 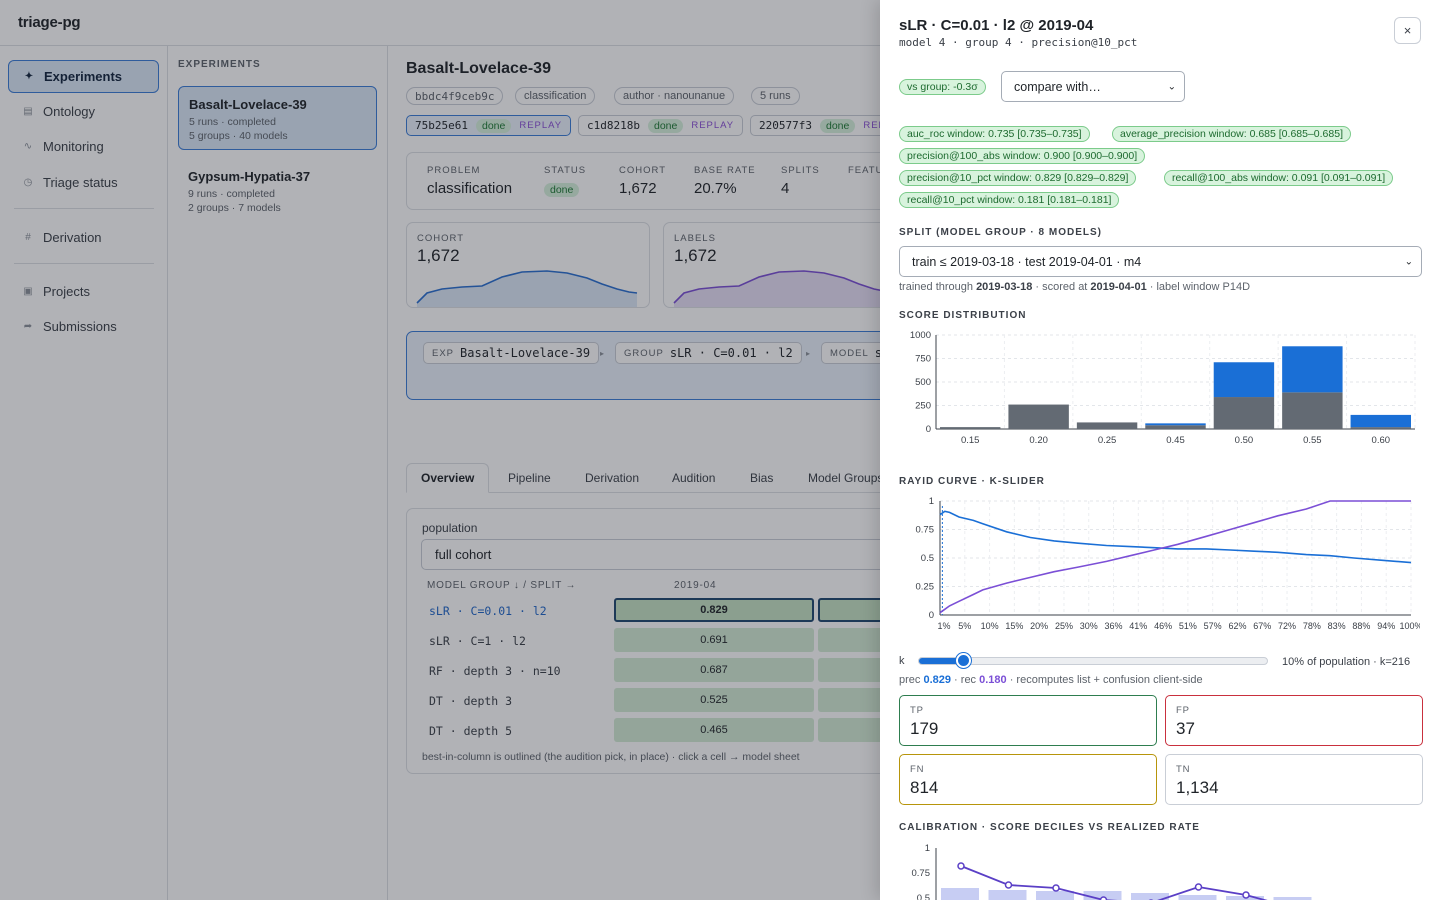 I want to click on x-tick-label: 88%, so click(x=1361, y=626).